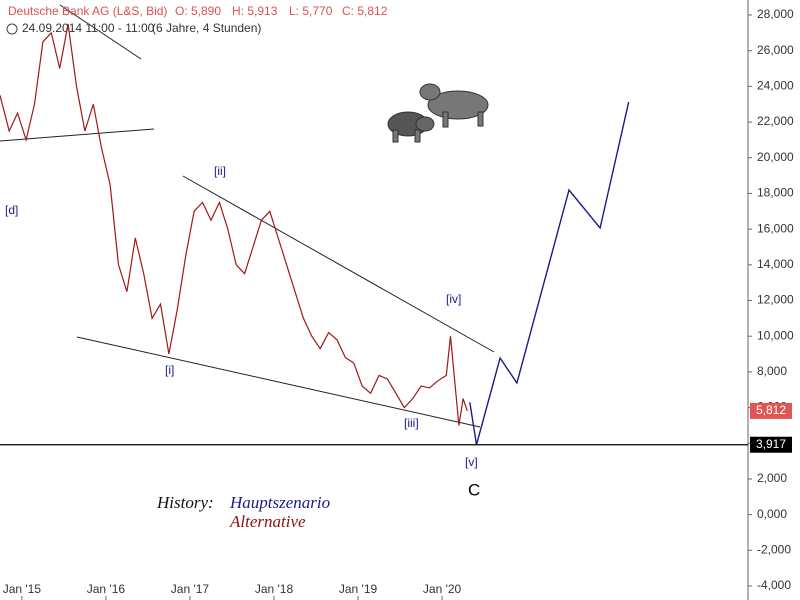 The image size is (800, 600). I want to click on clock-icon, so click(12, 29).